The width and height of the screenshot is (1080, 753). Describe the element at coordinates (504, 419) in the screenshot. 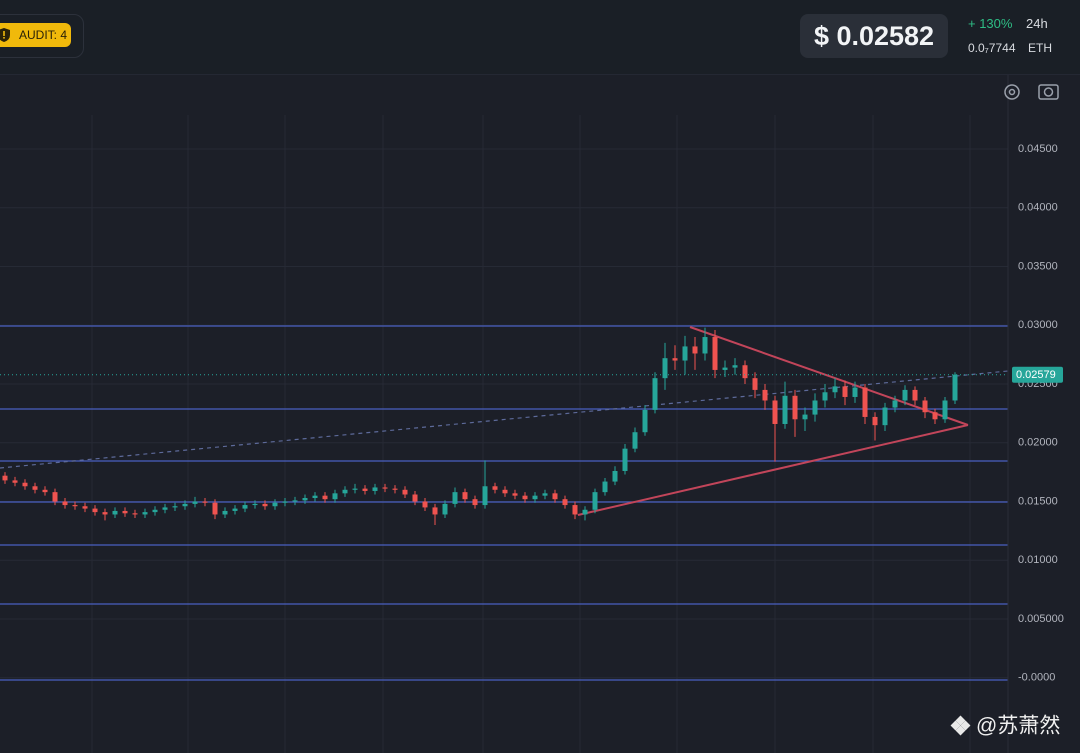

I see `trend-line` at that location.